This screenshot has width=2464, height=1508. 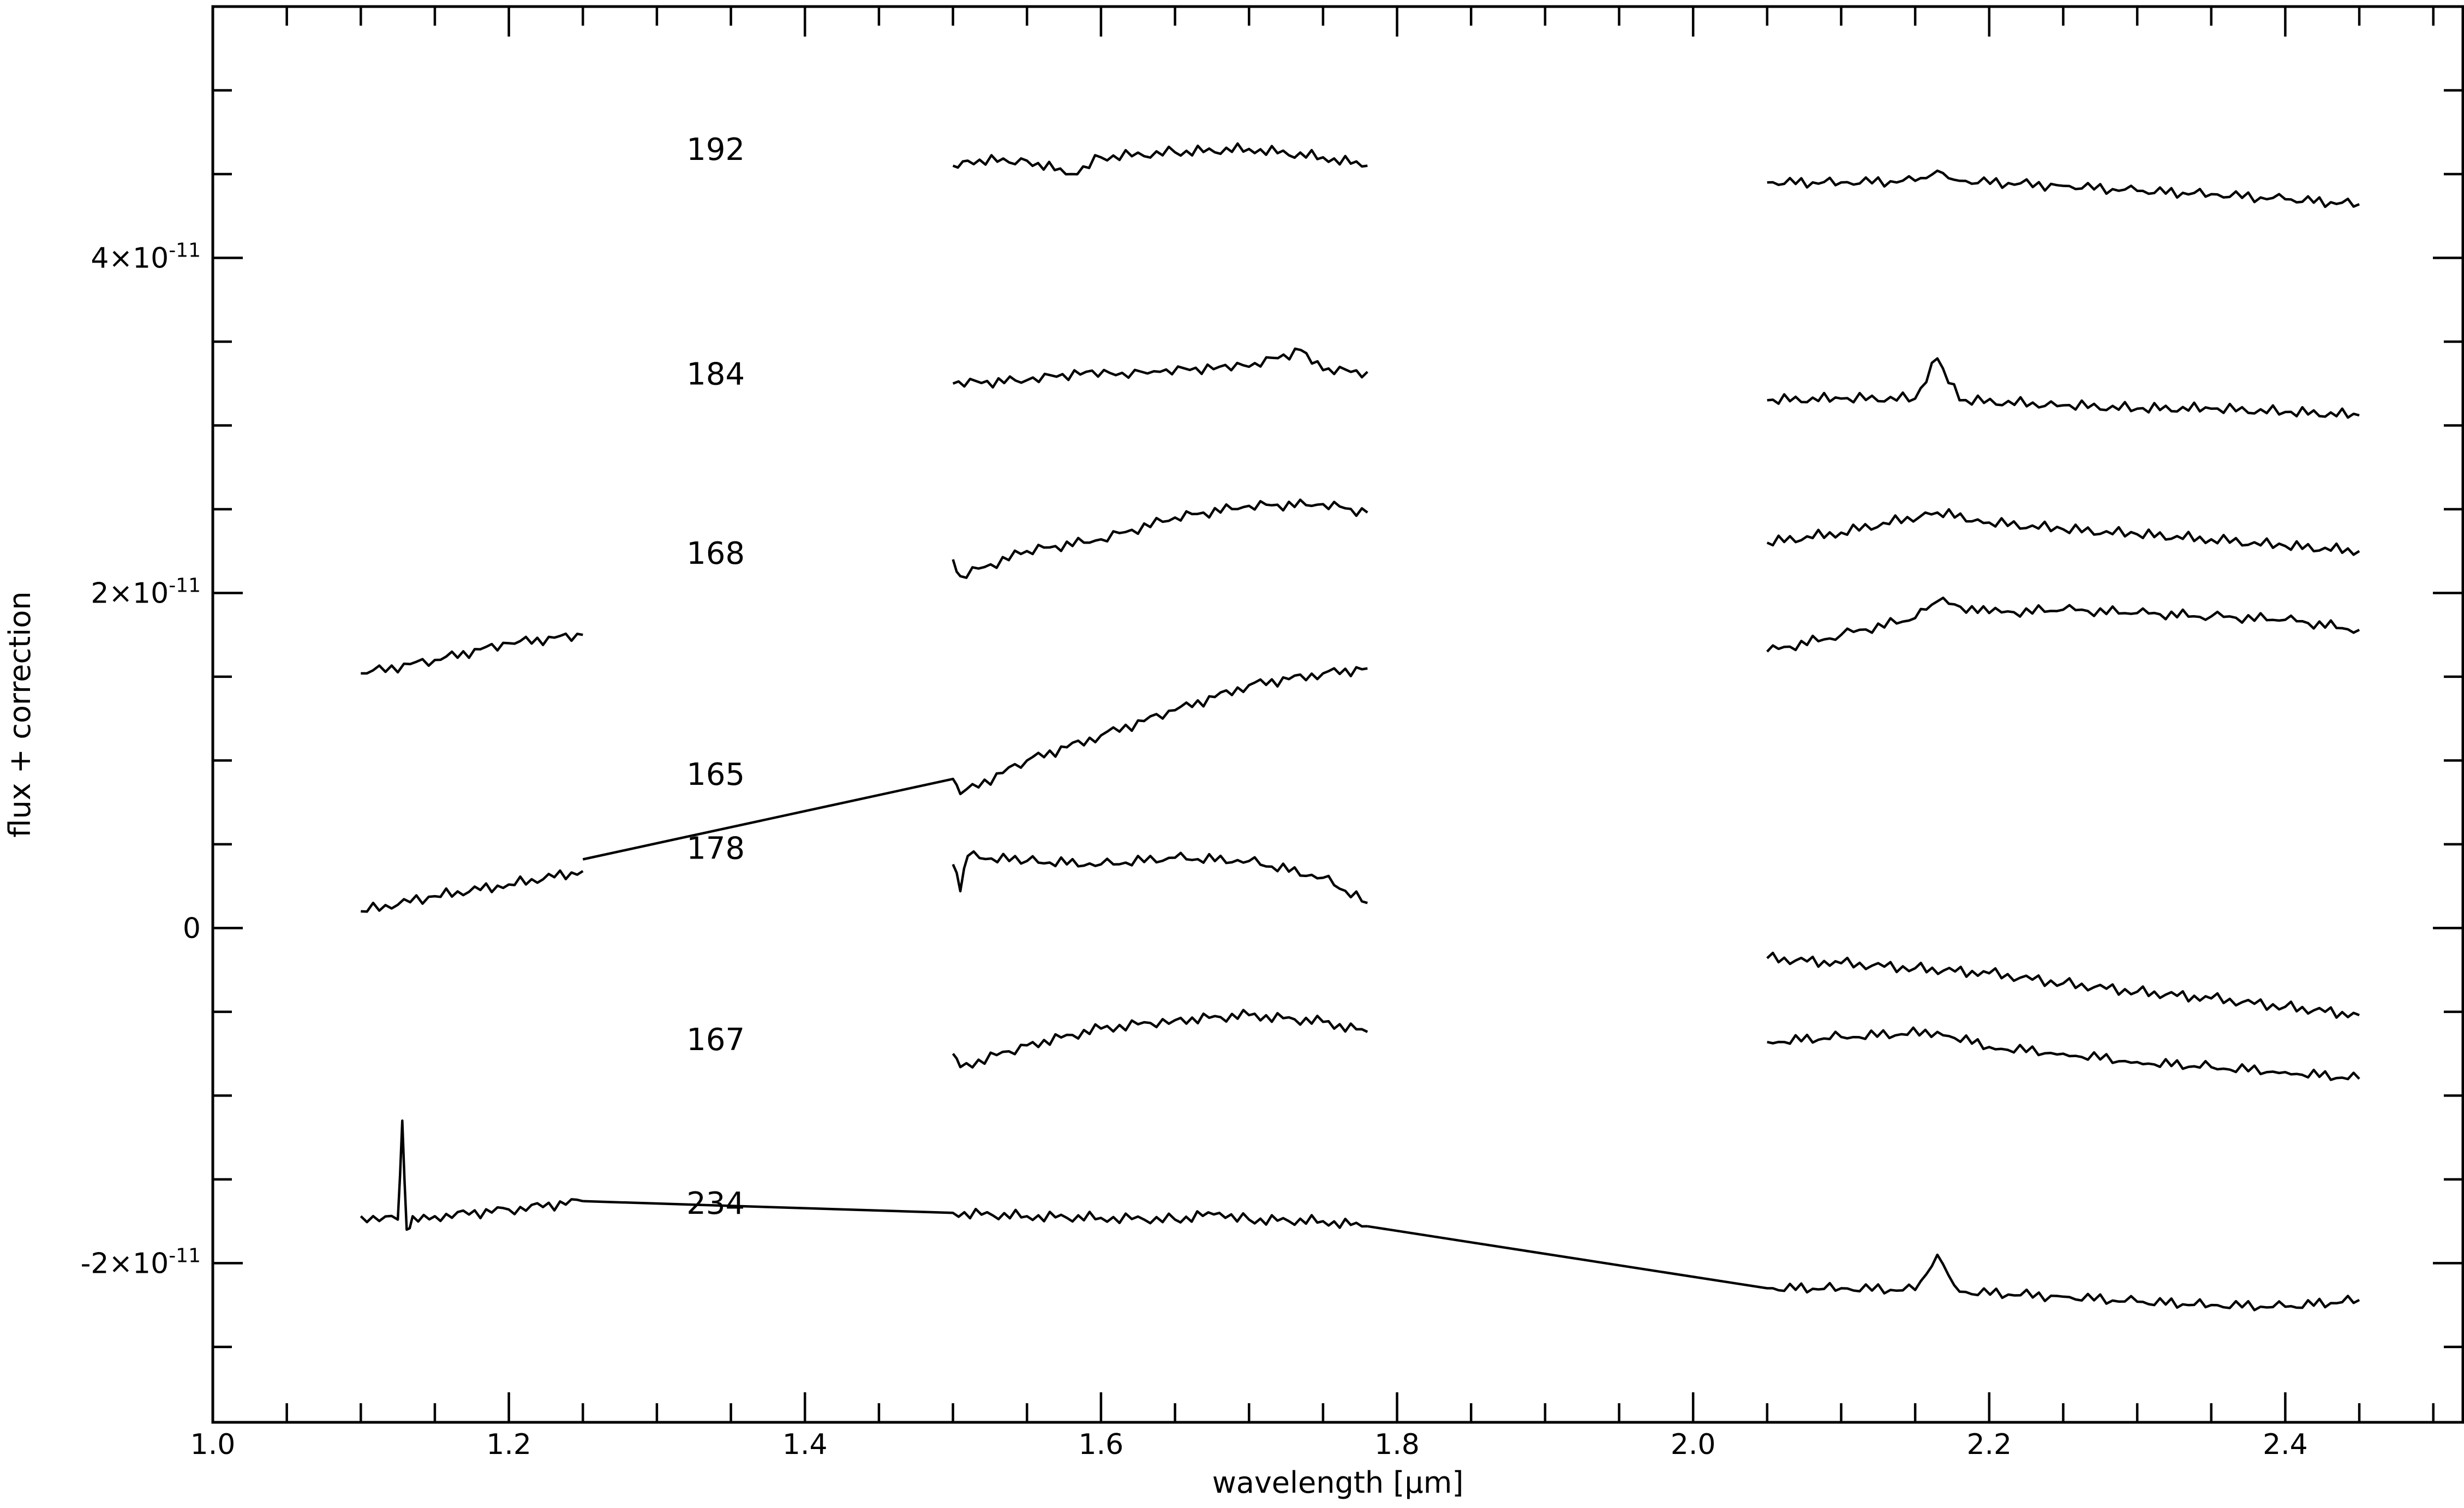 What do you see at coordinates (2285, 1445) in the screenshot?
I see `x-tick-label: 2.4` at bounding box center [2285, 1445].